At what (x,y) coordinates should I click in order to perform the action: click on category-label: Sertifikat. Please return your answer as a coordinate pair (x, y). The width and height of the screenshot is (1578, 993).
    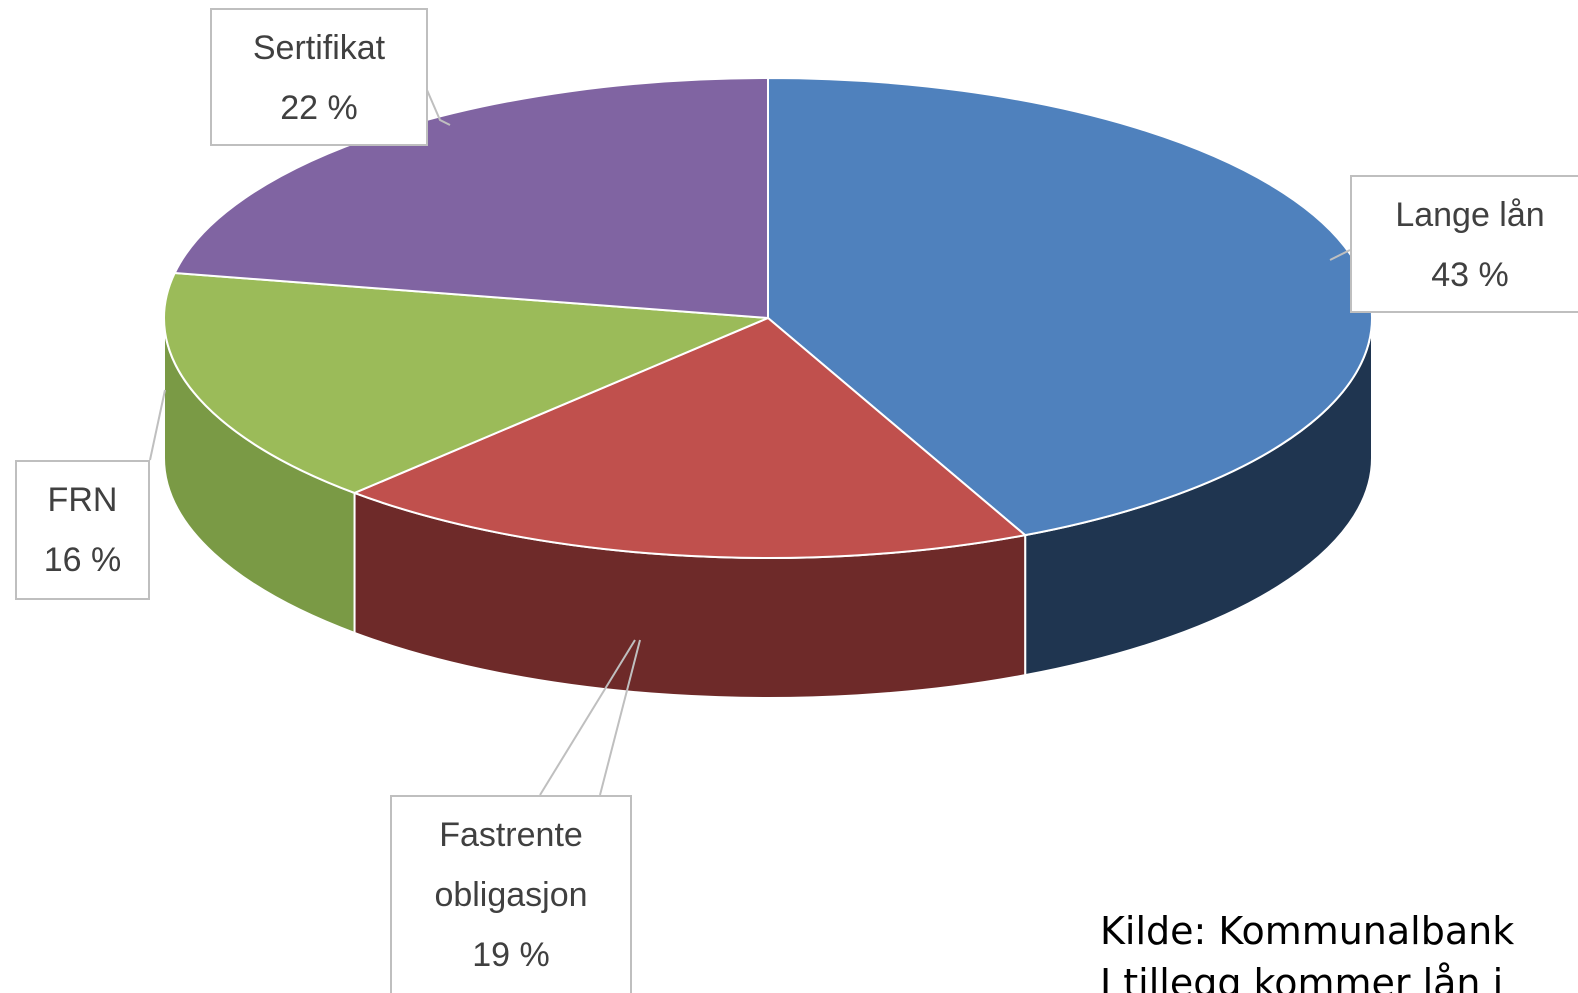
    Looking at the image, I should click on (319, 48).